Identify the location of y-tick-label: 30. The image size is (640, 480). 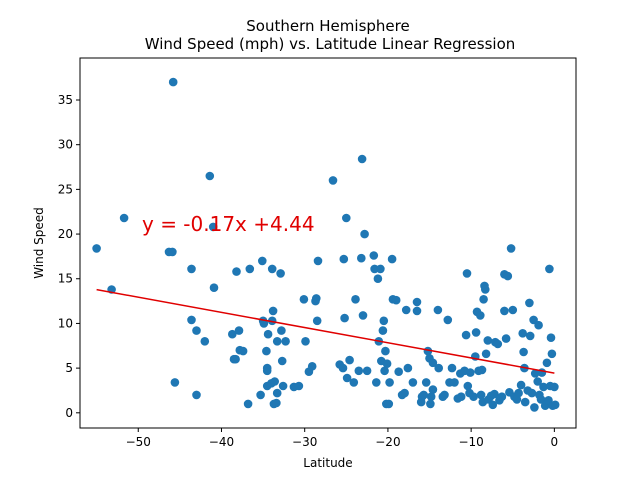
(65, 145).